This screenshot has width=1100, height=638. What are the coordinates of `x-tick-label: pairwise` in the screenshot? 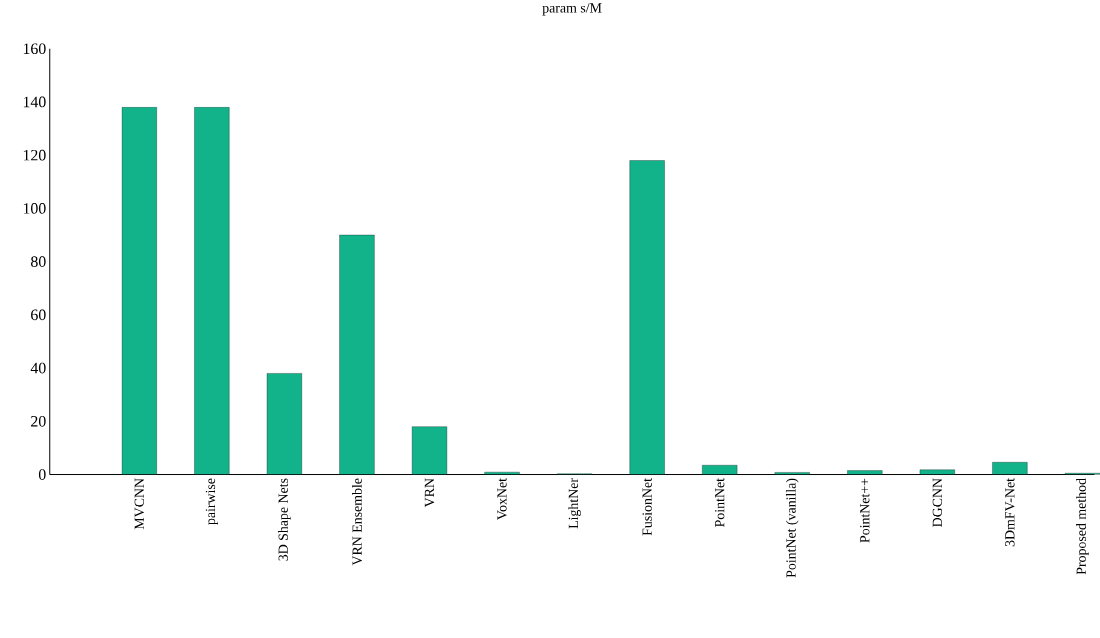 It's located at (211, 501).